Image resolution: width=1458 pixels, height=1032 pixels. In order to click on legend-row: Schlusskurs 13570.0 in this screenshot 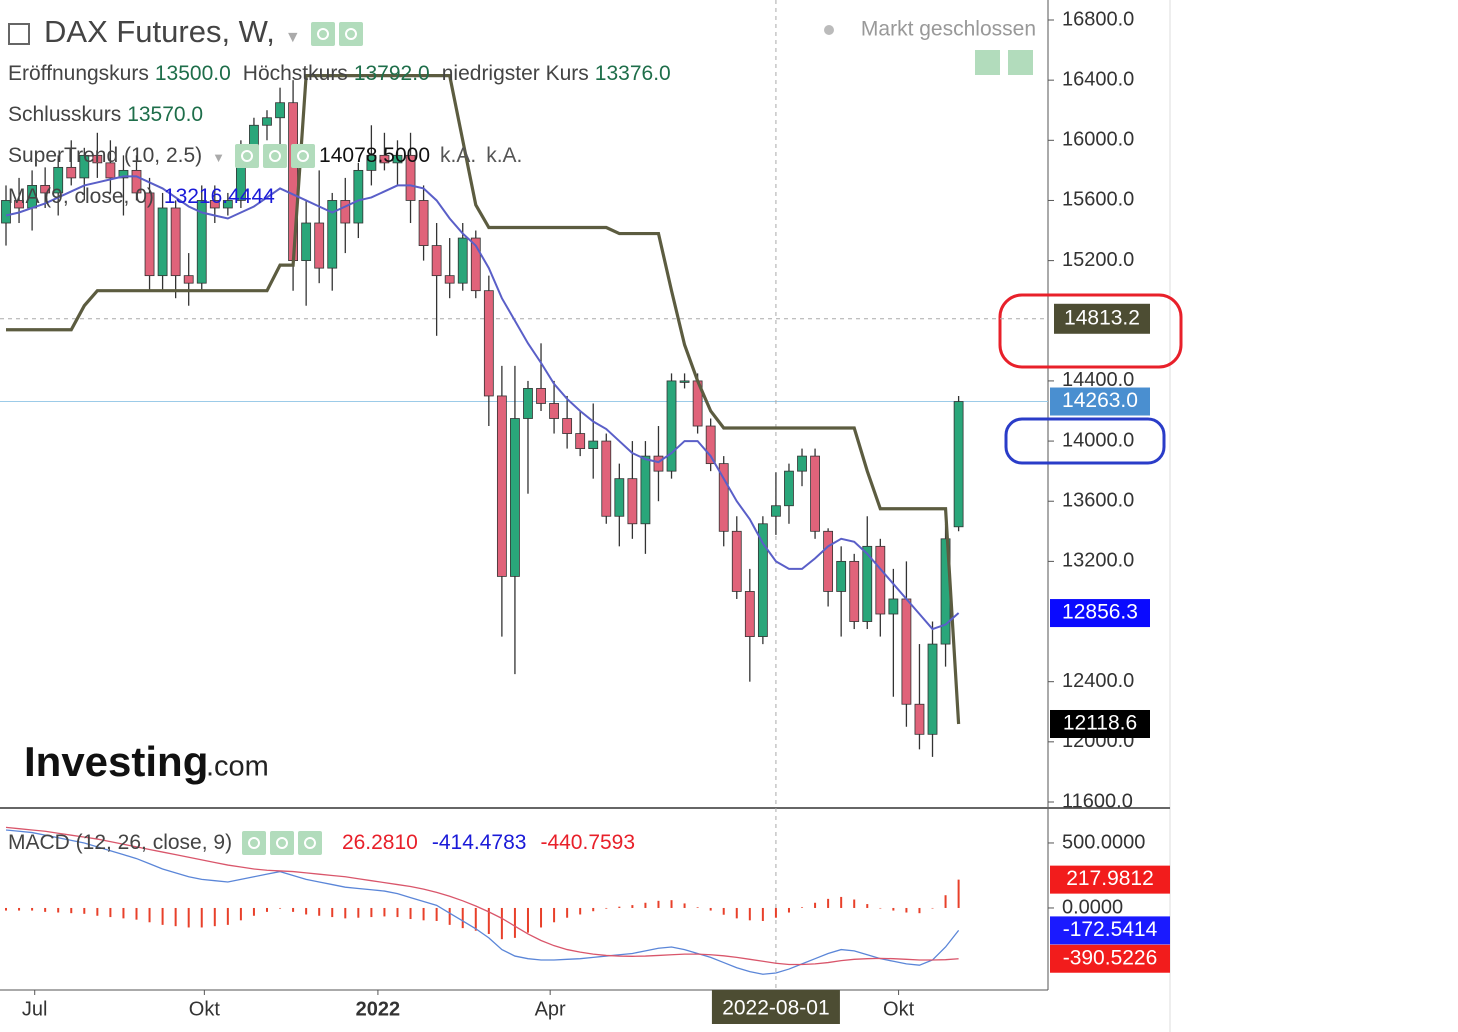, I will do `click(111, 115)`.